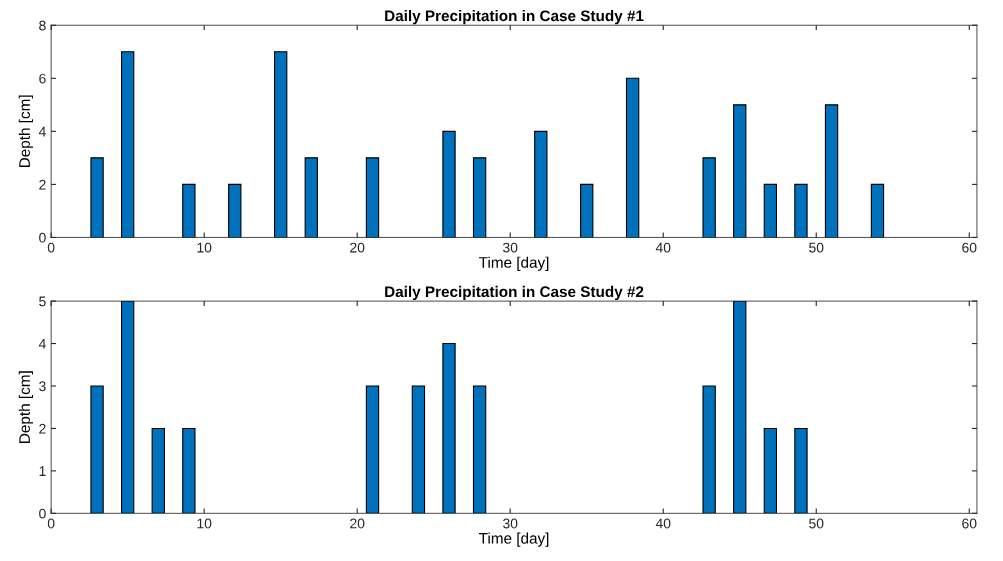  I want to click on chart-title: Daily Precipitation in Case Study #2, so click(514, 293).